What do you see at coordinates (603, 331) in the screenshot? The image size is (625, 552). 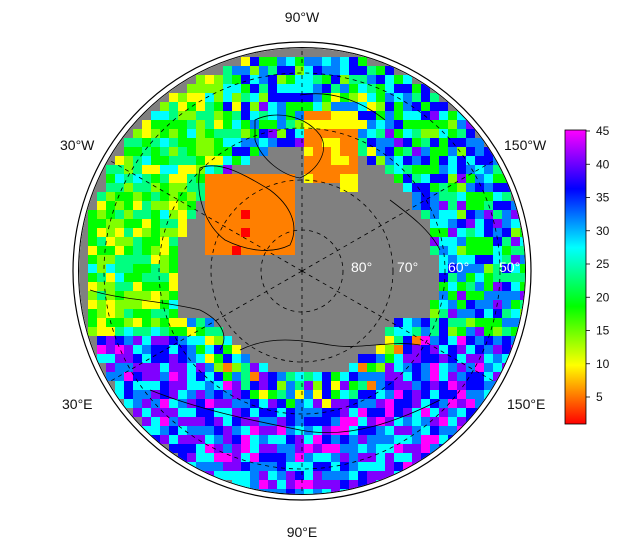 I see `colorbar-tick-label: 15` at bounding box center [603, 331].